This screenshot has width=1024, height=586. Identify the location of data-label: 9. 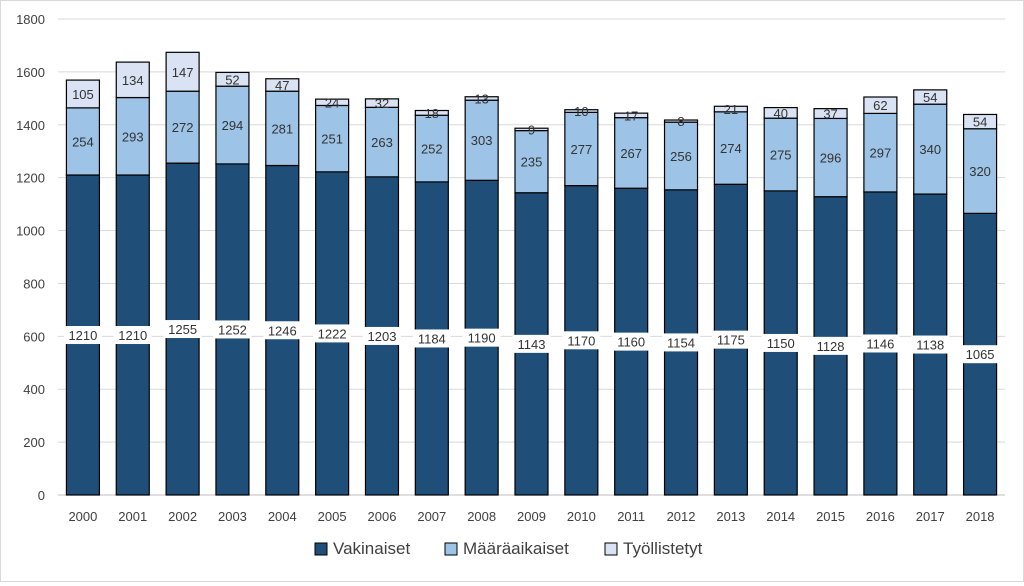
(531, 129).